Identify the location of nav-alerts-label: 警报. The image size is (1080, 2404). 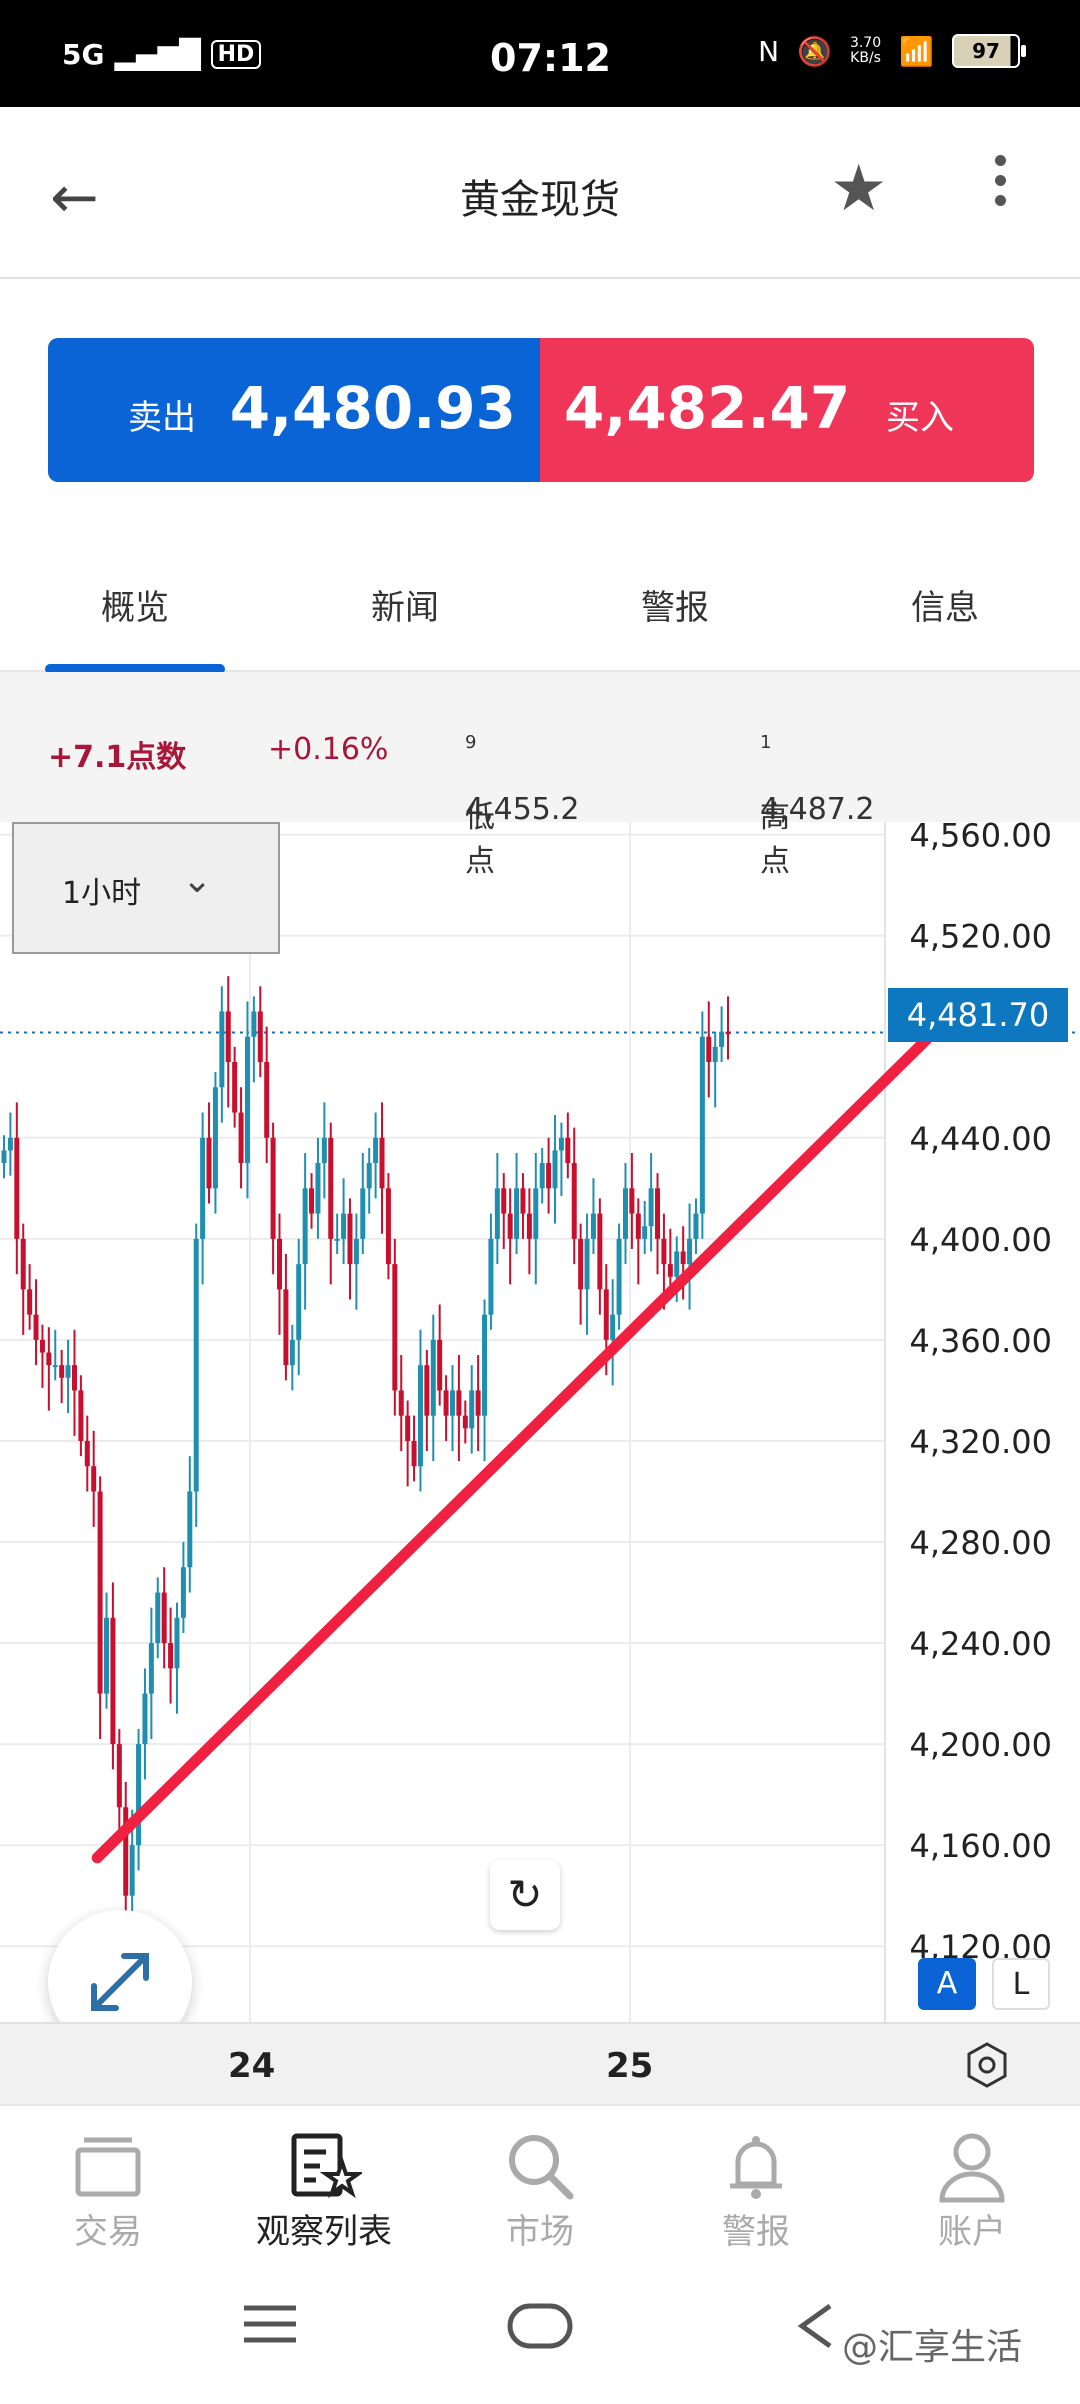
(756, 2232).